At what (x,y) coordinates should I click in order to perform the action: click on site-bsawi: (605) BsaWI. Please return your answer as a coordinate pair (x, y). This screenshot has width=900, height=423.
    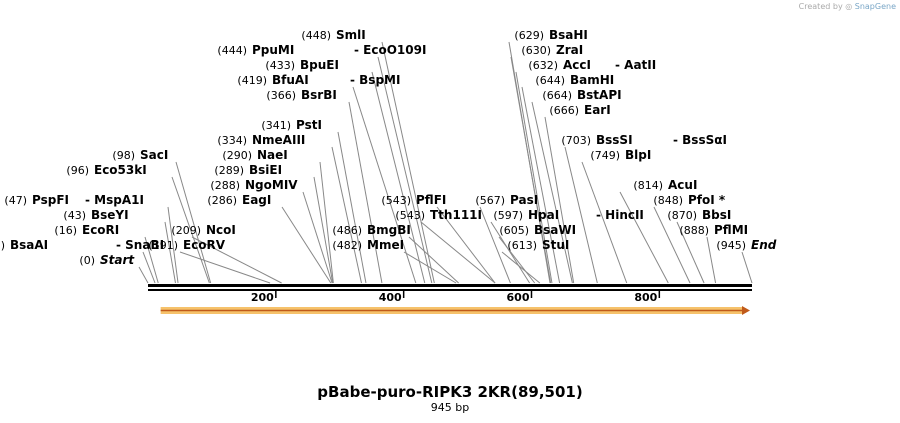
    Looking at the image, I should click on (537, 230).